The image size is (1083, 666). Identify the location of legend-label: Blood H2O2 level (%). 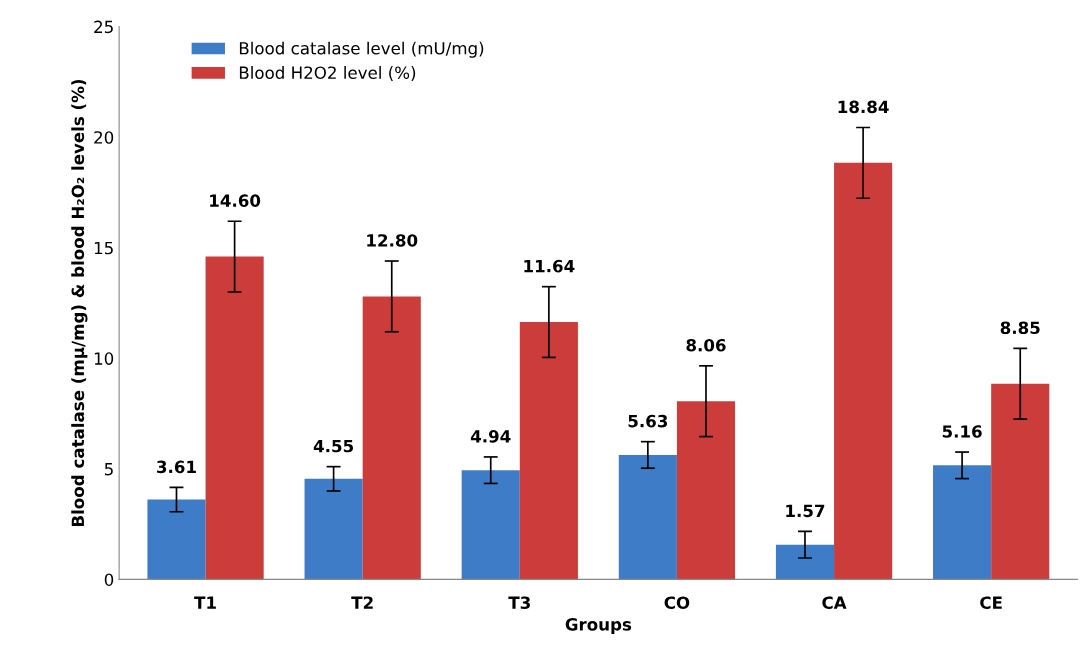
(327, 73).